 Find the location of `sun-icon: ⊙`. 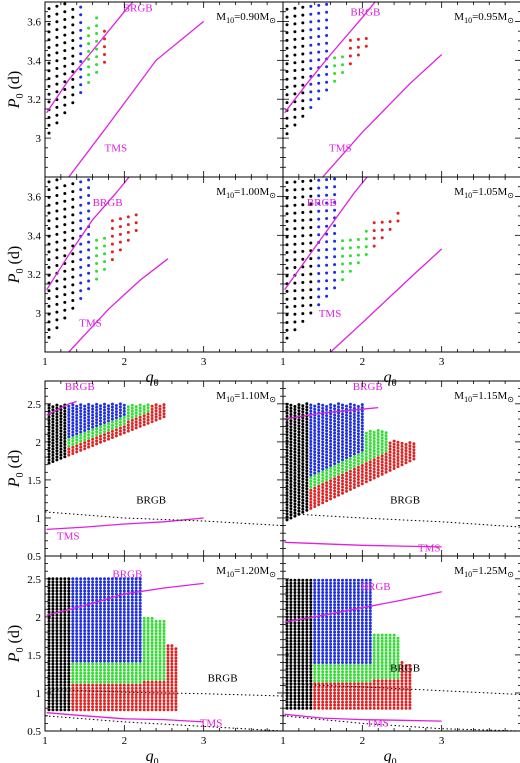

sun-icon: ⊙ is located at coordinates (272, 195).